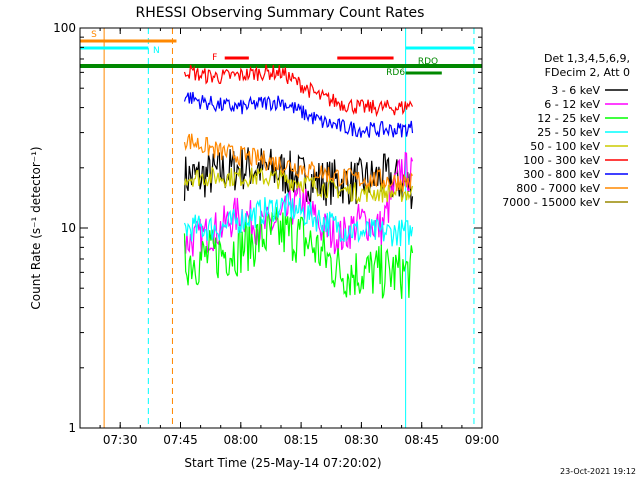 Image resolution: width=640 pixels, height=480 pixels. Describe the element at coordinates (421, 440) in the screenshot. I see `x-tick-label-5: 08:45` at that location.